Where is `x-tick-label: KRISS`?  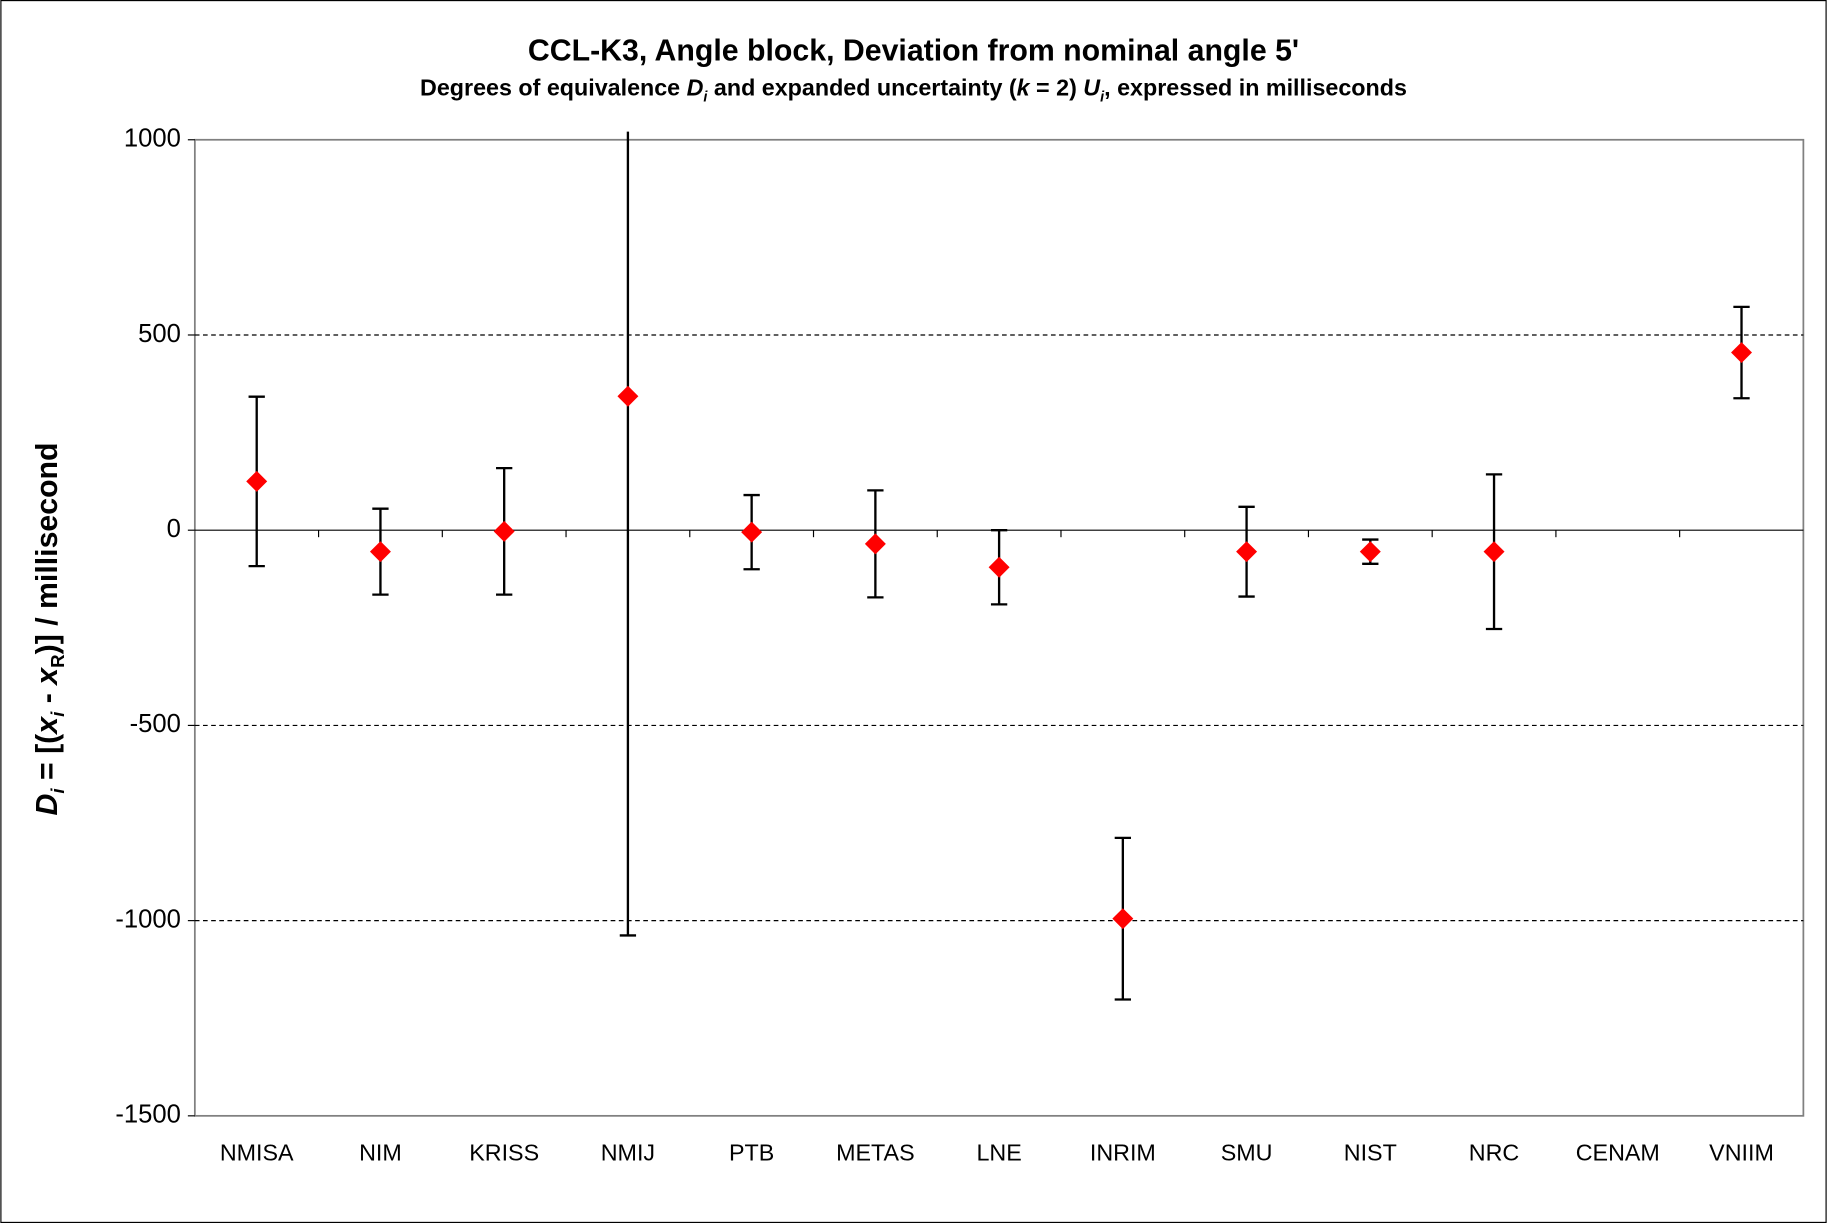
x-tick-label: KRISS is located at coordinates (504, 1152).